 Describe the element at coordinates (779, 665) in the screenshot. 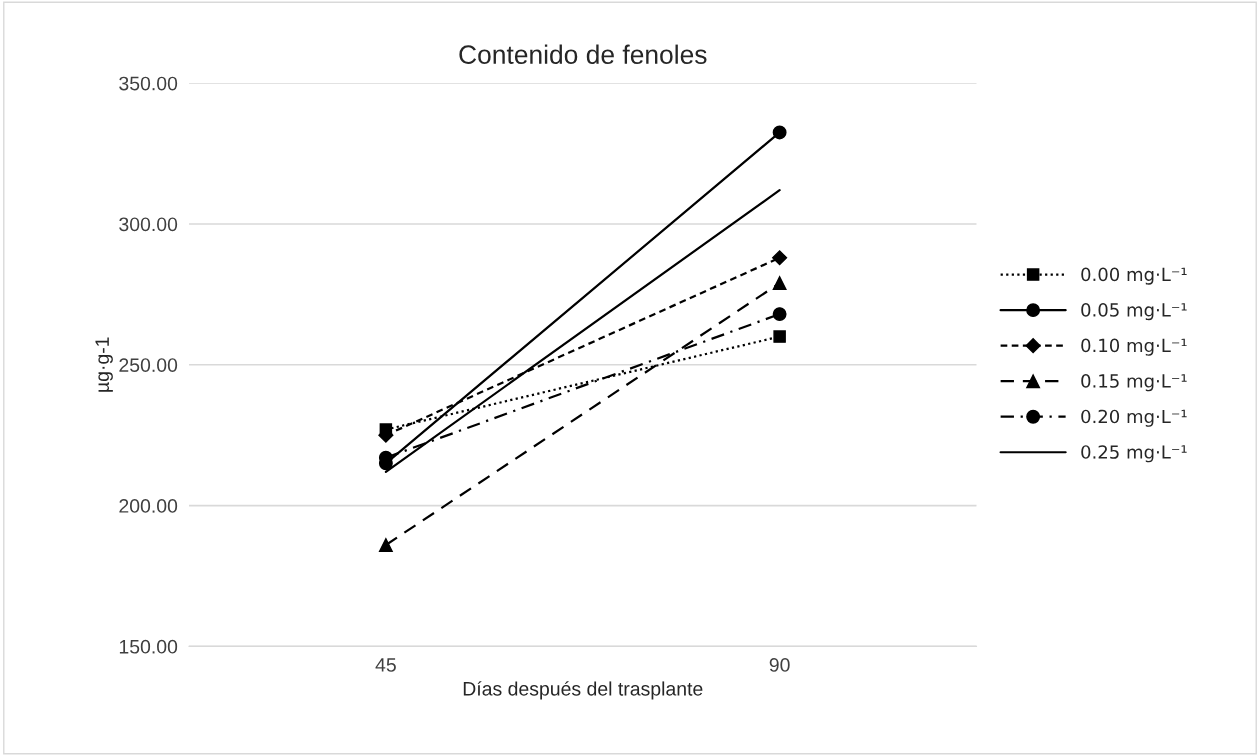

I see `x-tick-label: 90` at that location.